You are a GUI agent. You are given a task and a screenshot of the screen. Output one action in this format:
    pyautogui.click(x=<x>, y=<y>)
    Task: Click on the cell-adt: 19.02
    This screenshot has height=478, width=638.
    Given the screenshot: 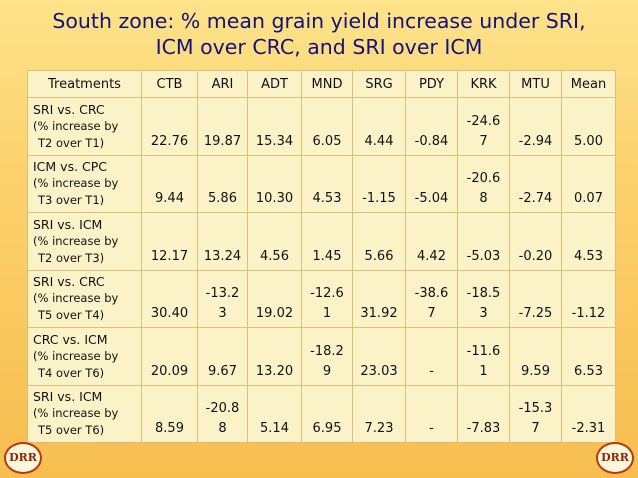 What is the action you would take?
    pyautogui.click(x=274, y=298)
    